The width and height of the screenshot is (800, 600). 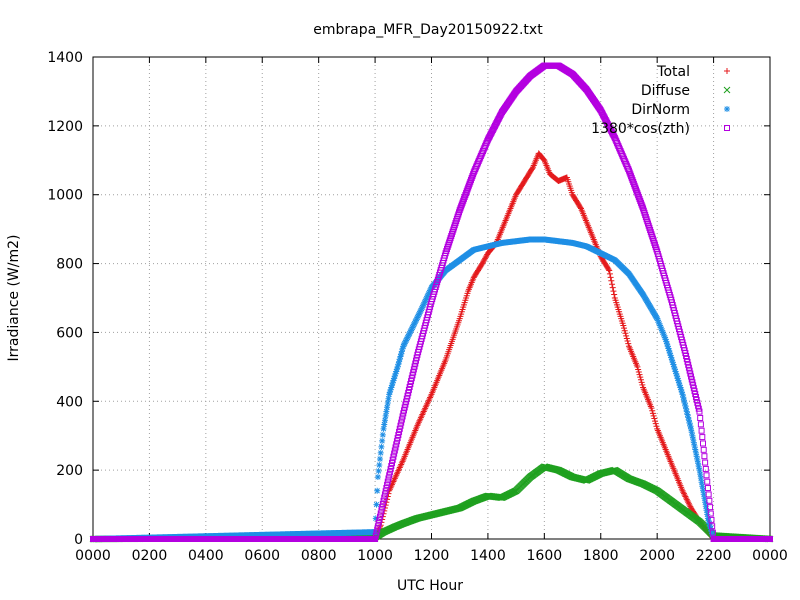 What do you see at coordinates (661, 100) in the screenshot?
I see `legend: Total Diffuse DirNorm 1380*cos(zth)` at bounding box center [661, 100].